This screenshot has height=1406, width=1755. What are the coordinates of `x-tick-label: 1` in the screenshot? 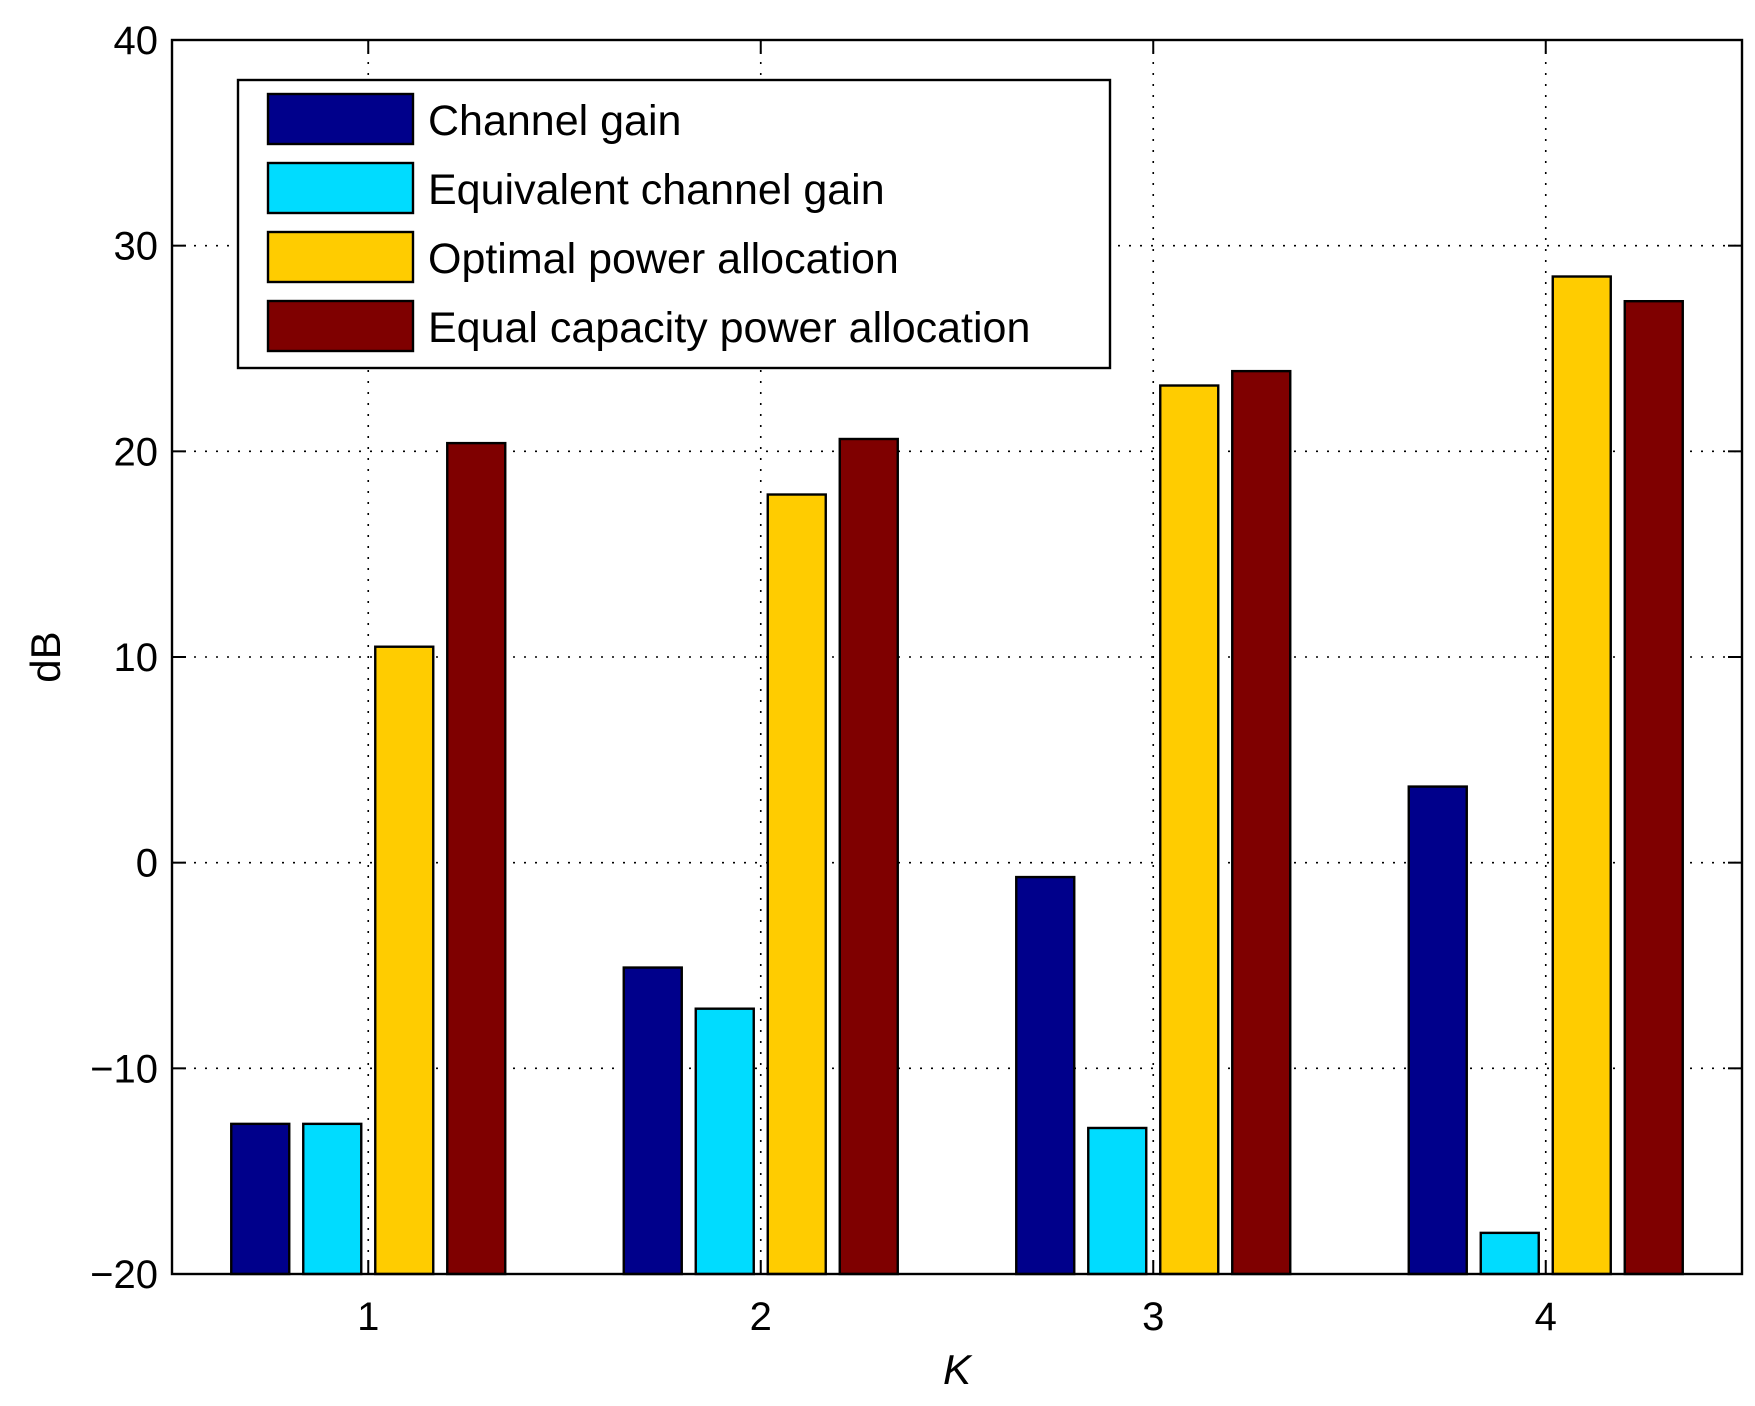 It's located at (368, 1317).